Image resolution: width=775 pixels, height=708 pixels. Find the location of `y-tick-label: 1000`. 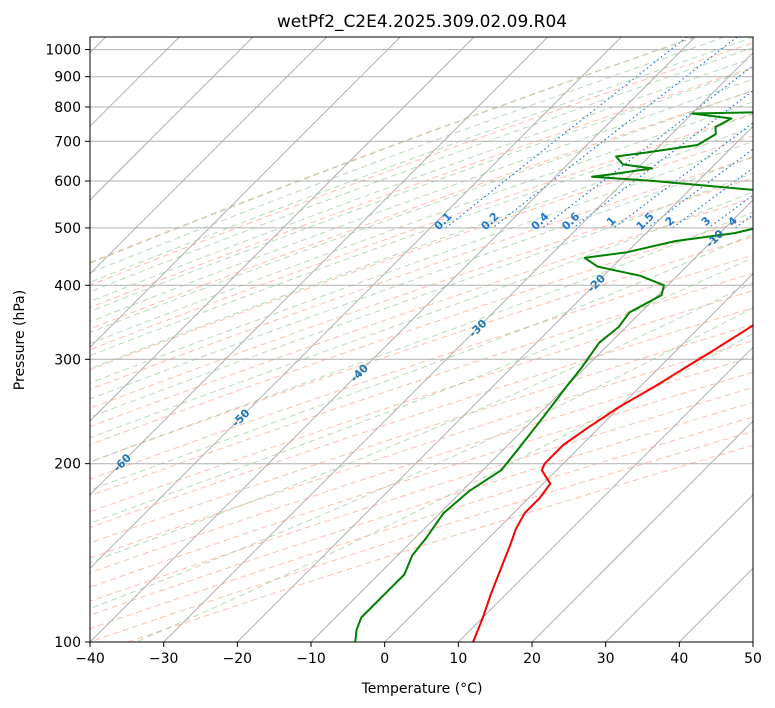

y-tick-label: 1000 is located at coordinates (63, 51).